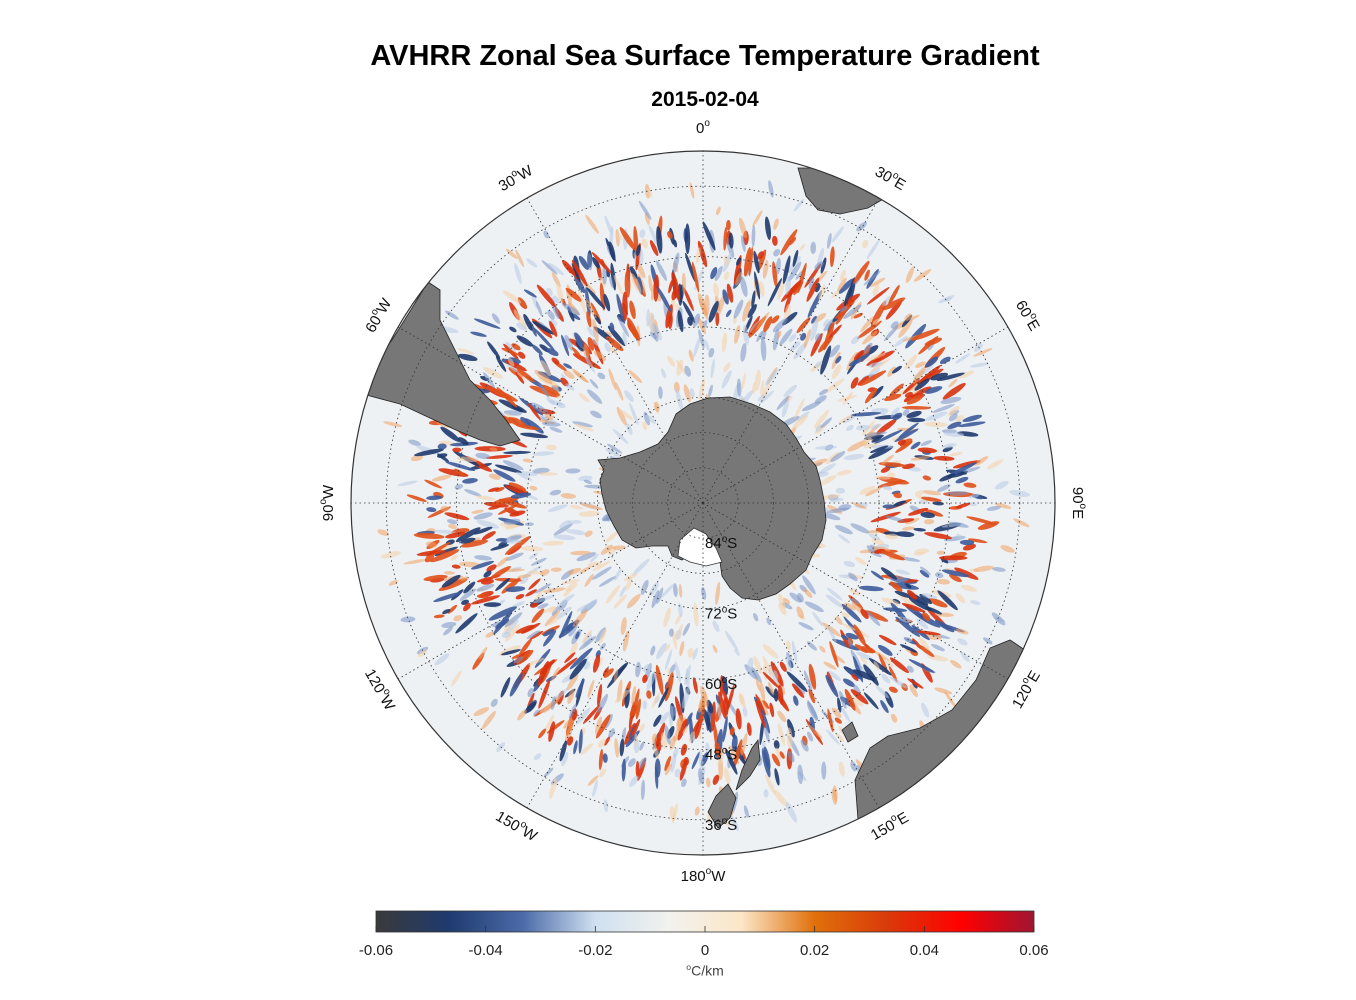  I want to click on colorbar-tick-label: 0.02, so click(815, 950).